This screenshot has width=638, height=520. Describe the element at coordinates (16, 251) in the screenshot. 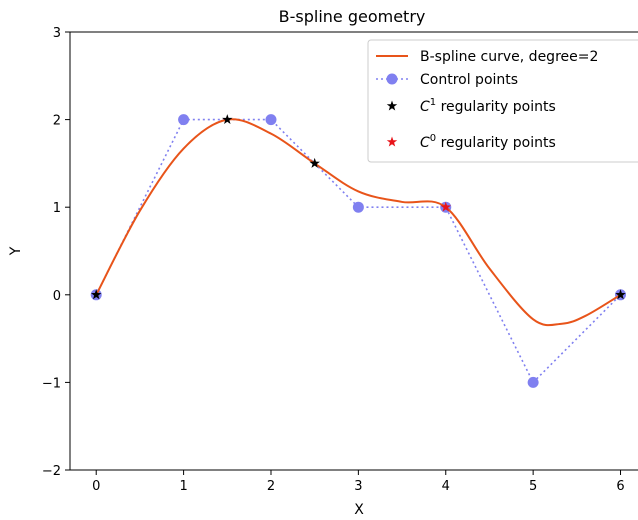

I see `y-axis-label: Y` at that location.